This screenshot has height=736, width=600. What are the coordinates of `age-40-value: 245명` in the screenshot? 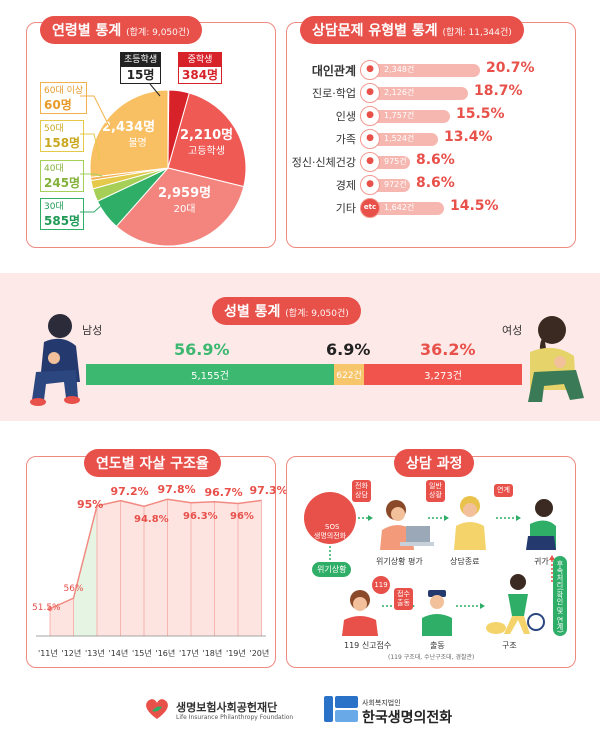 It's located at (62, 183).